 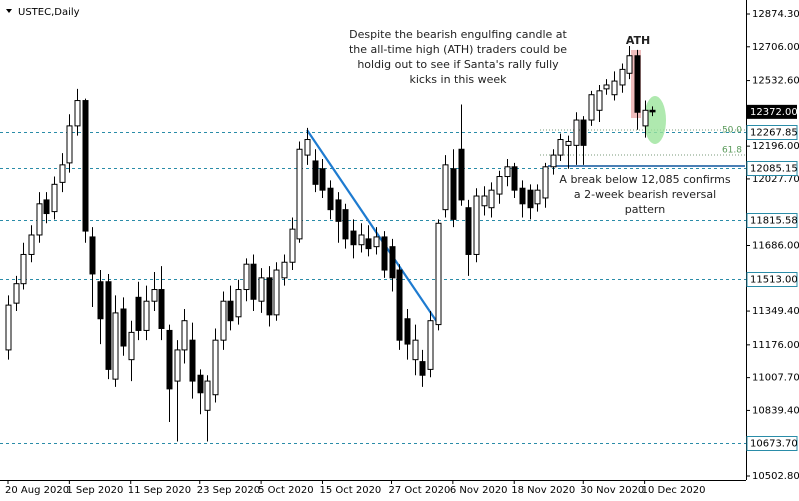 What do you see at coordinates (420, 490) in the screenshot?
I see `x-tick-label: 27 Oct 2020` at bounding box center [420, 490].